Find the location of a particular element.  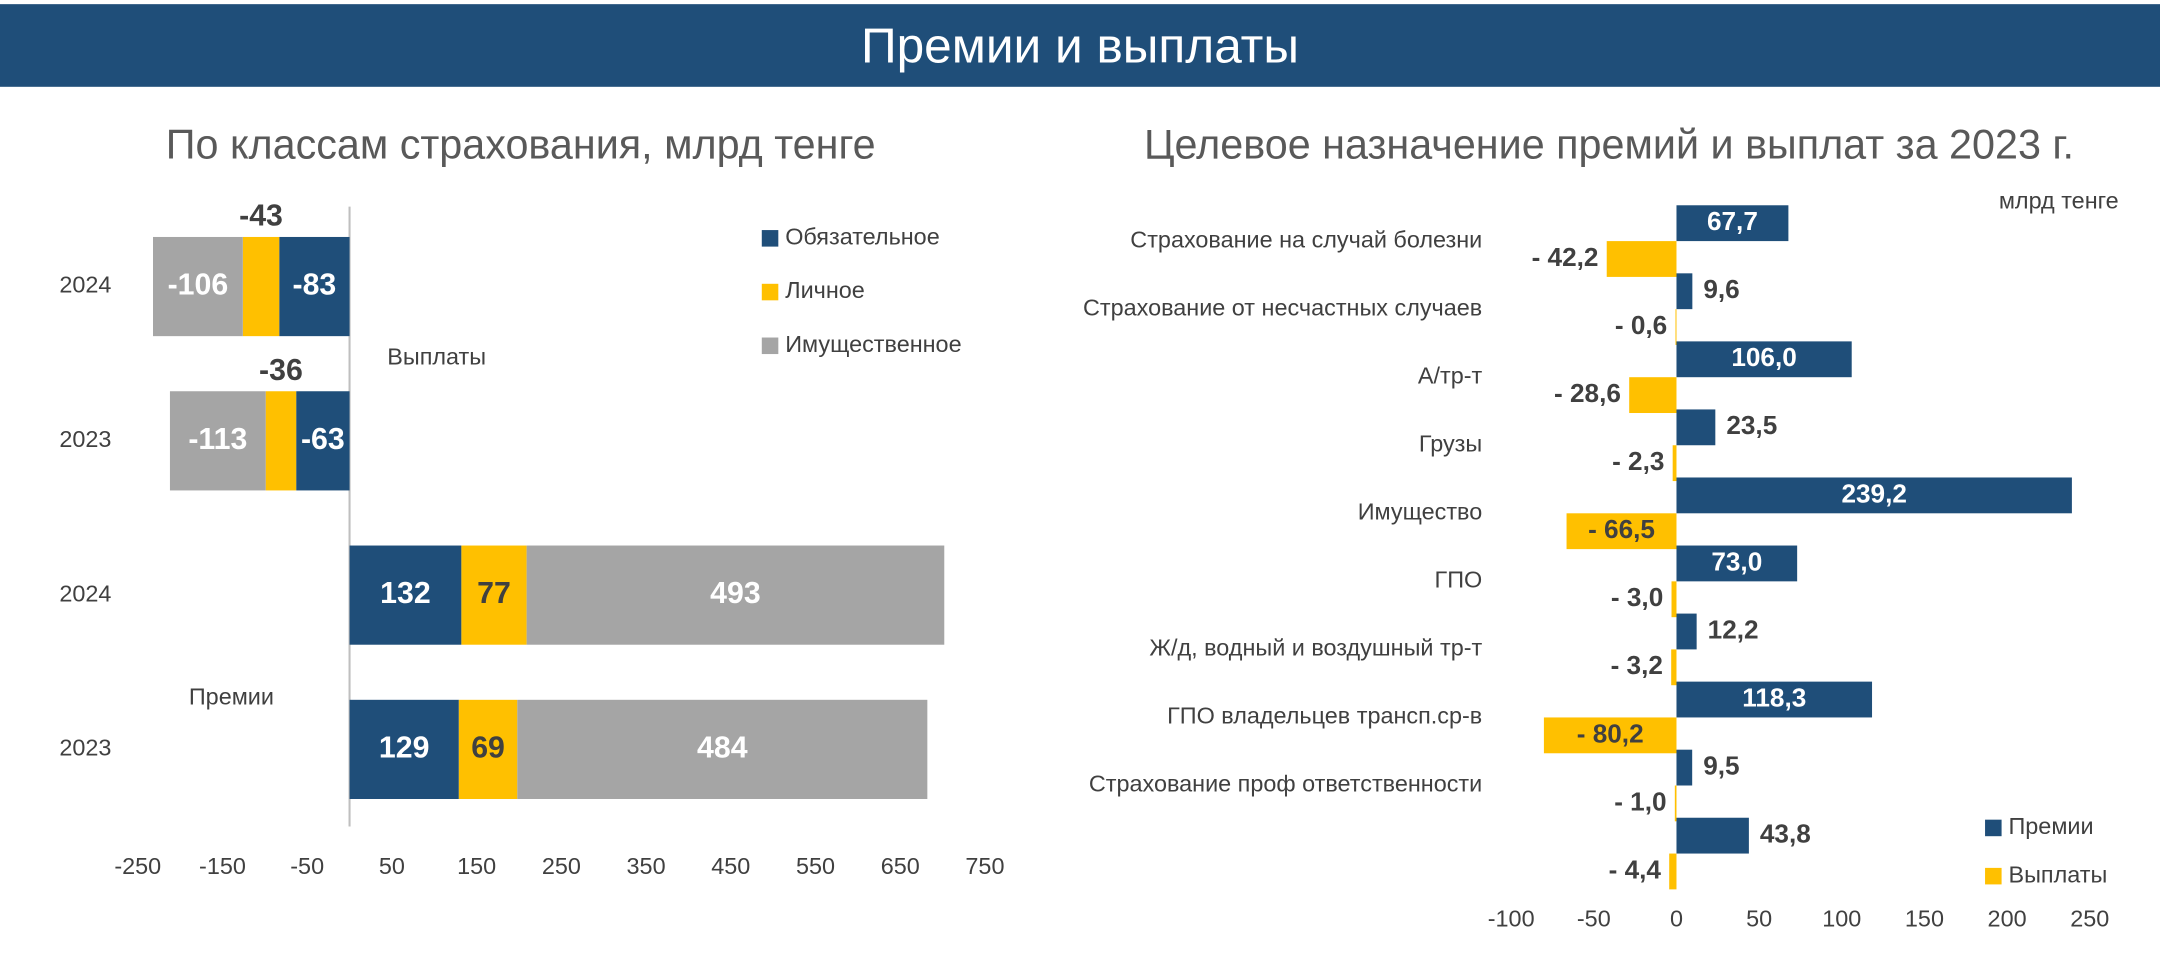

y-tick-label: А/тр-т is located at coordinates (1450, 375).